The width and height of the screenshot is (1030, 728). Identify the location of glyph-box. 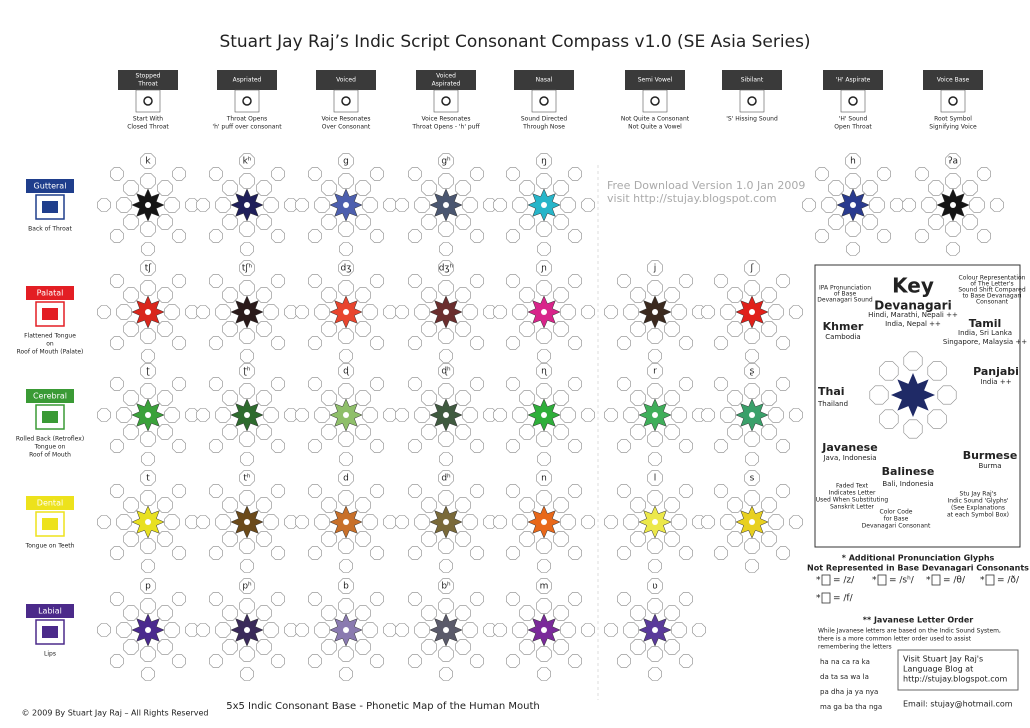
(655, 101).